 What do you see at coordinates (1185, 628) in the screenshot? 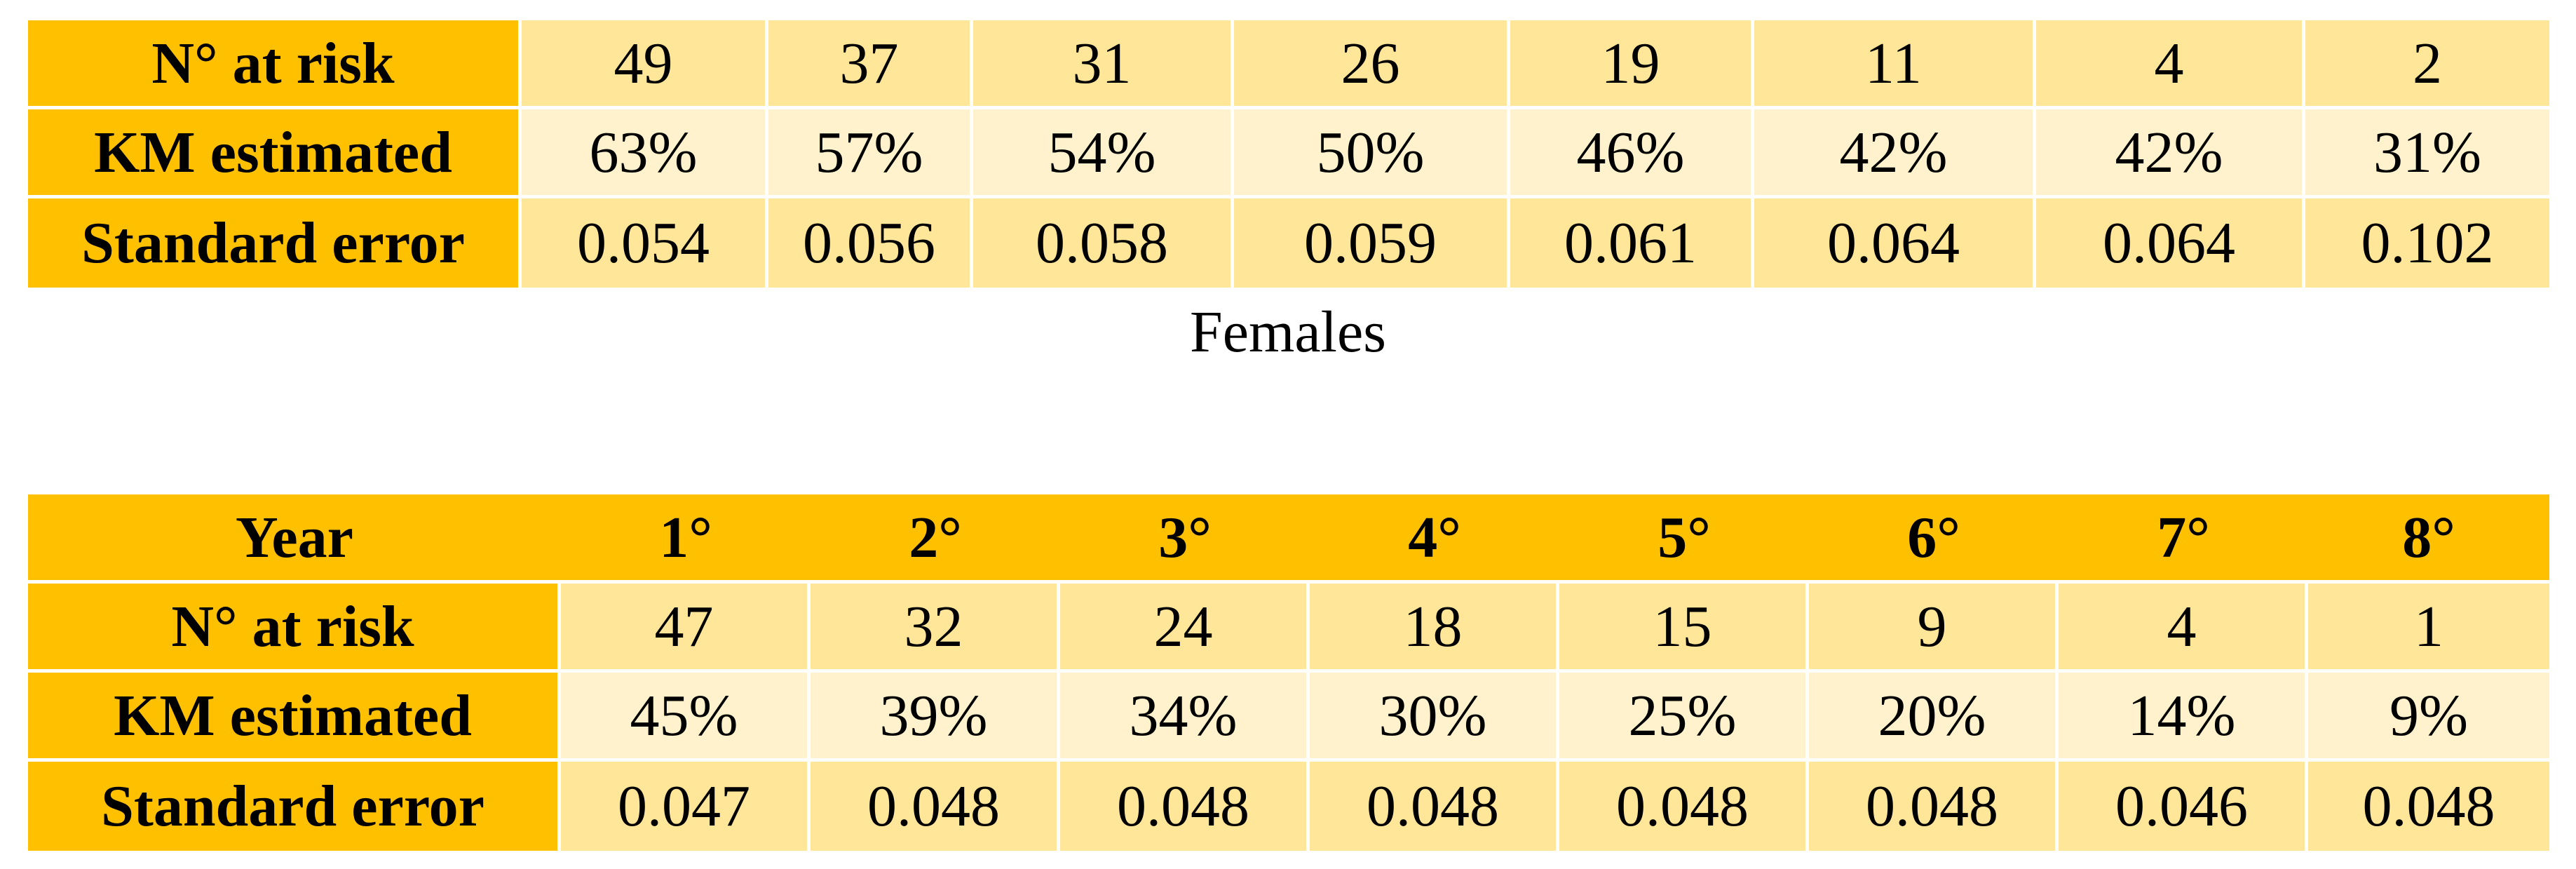
I see `table-cell: 24` at bounding box center [1185, 628].